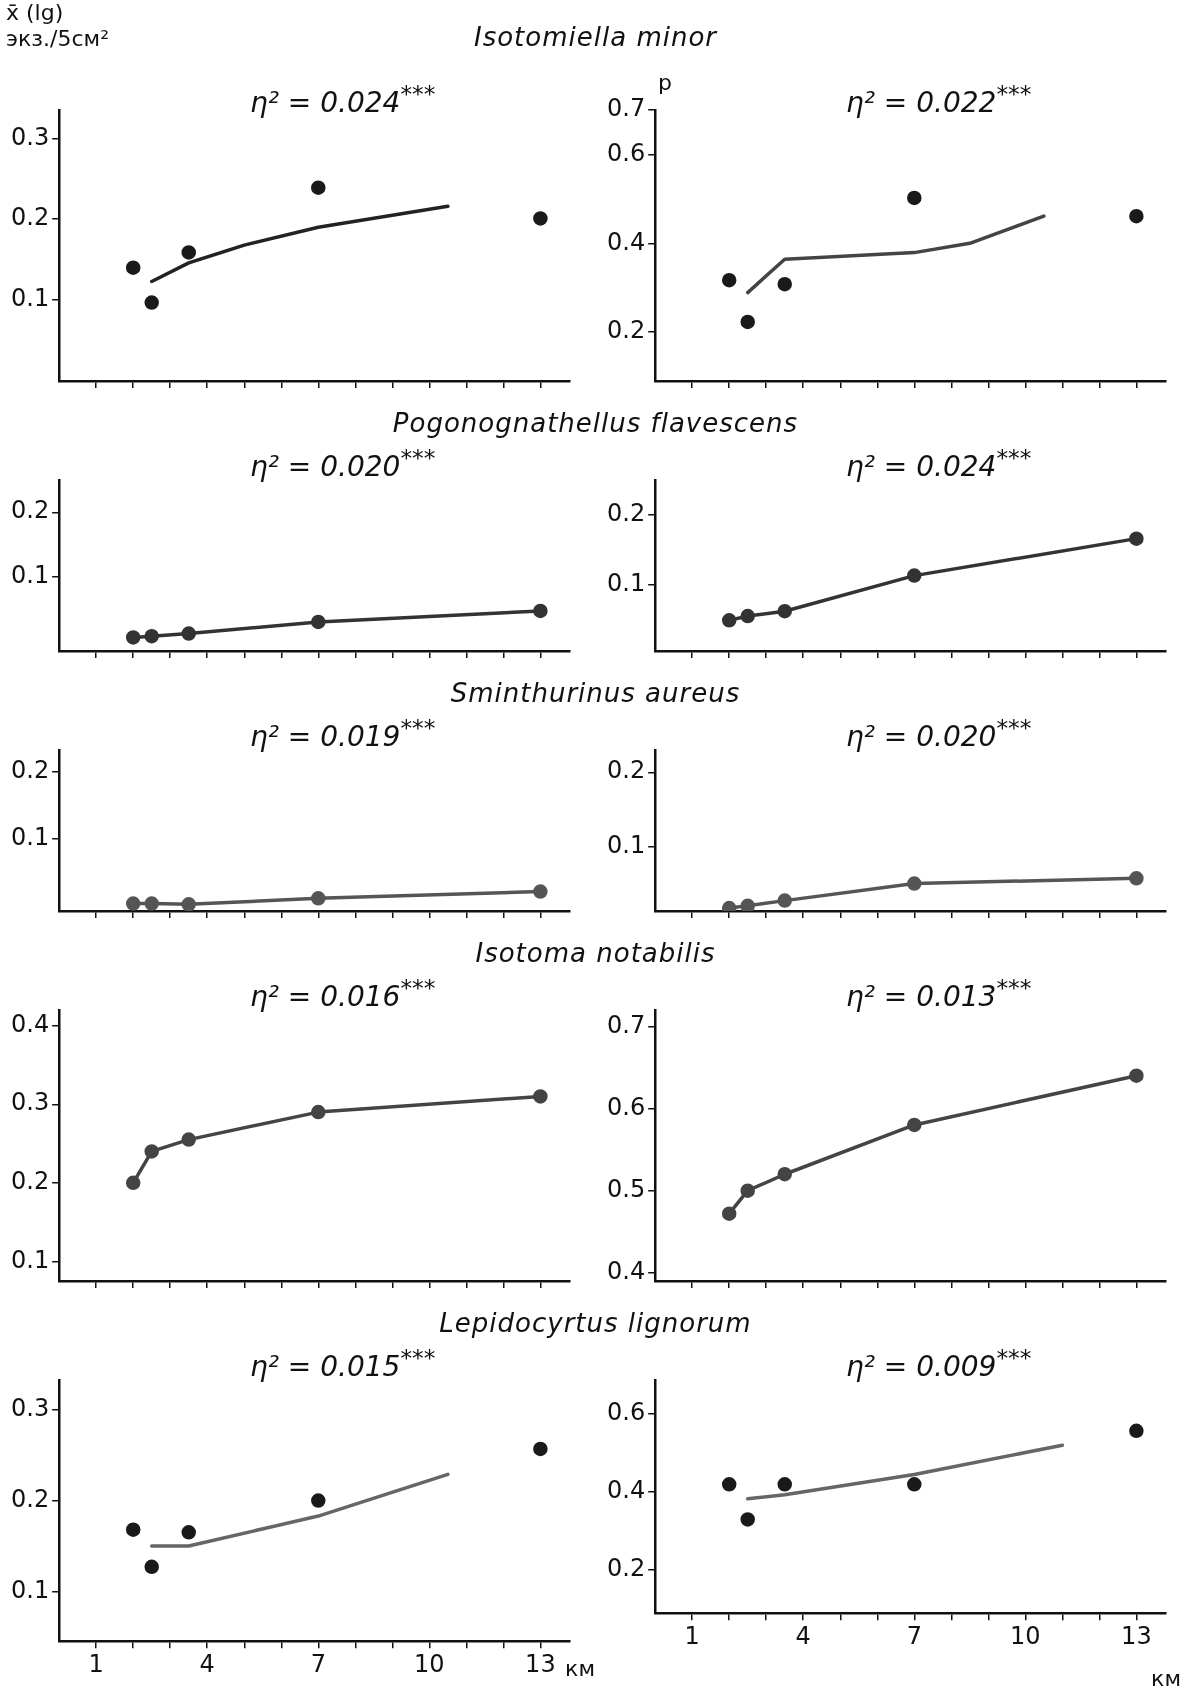 The image size is (1191, 1695). Describe the element at coordinates (626, 1188) in the screenshot. I see `y-tick-label: 0.5` at that location.